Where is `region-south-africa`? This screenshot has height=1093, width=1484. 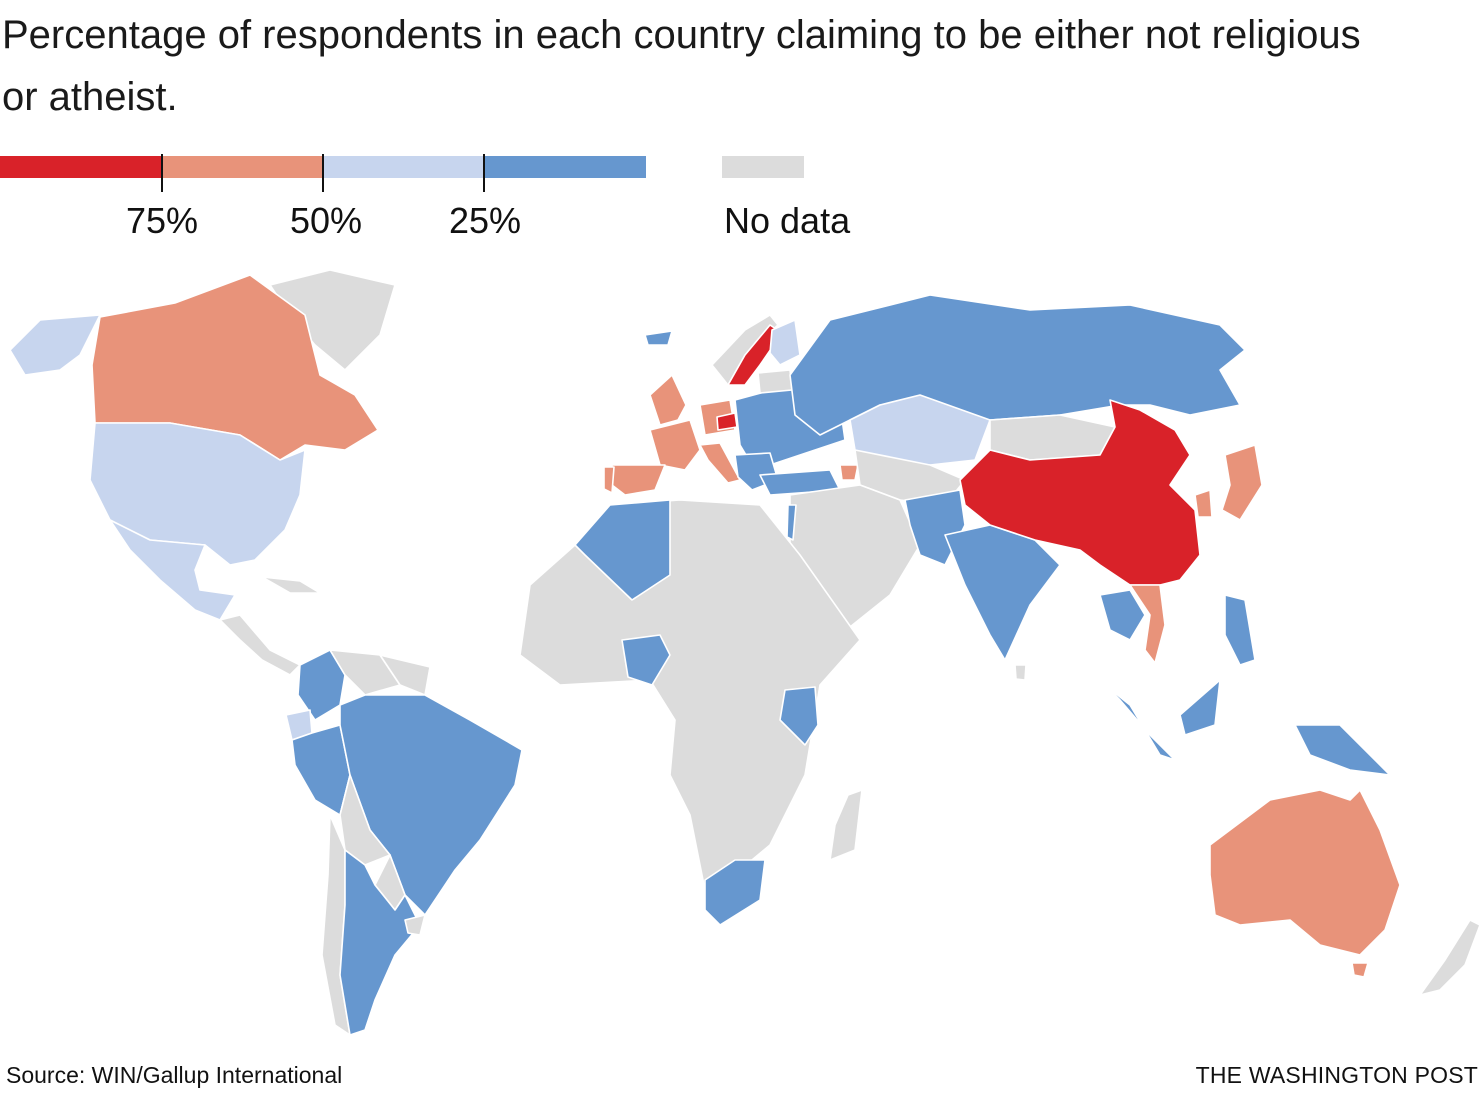 region-south-africa is located at coordinates (735, 892).